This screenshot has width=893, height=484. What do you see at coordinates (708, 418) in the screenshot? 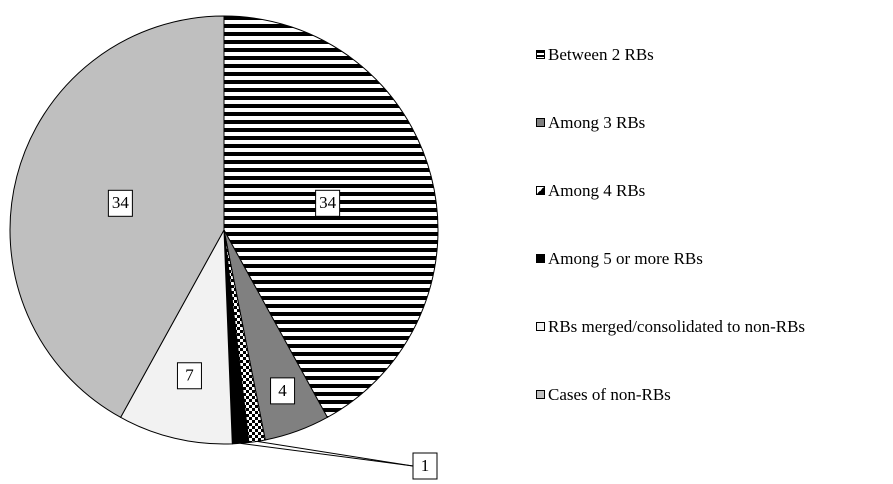
I see `legend-item: Cases of non-RBs` at bounding box center [708, 418].